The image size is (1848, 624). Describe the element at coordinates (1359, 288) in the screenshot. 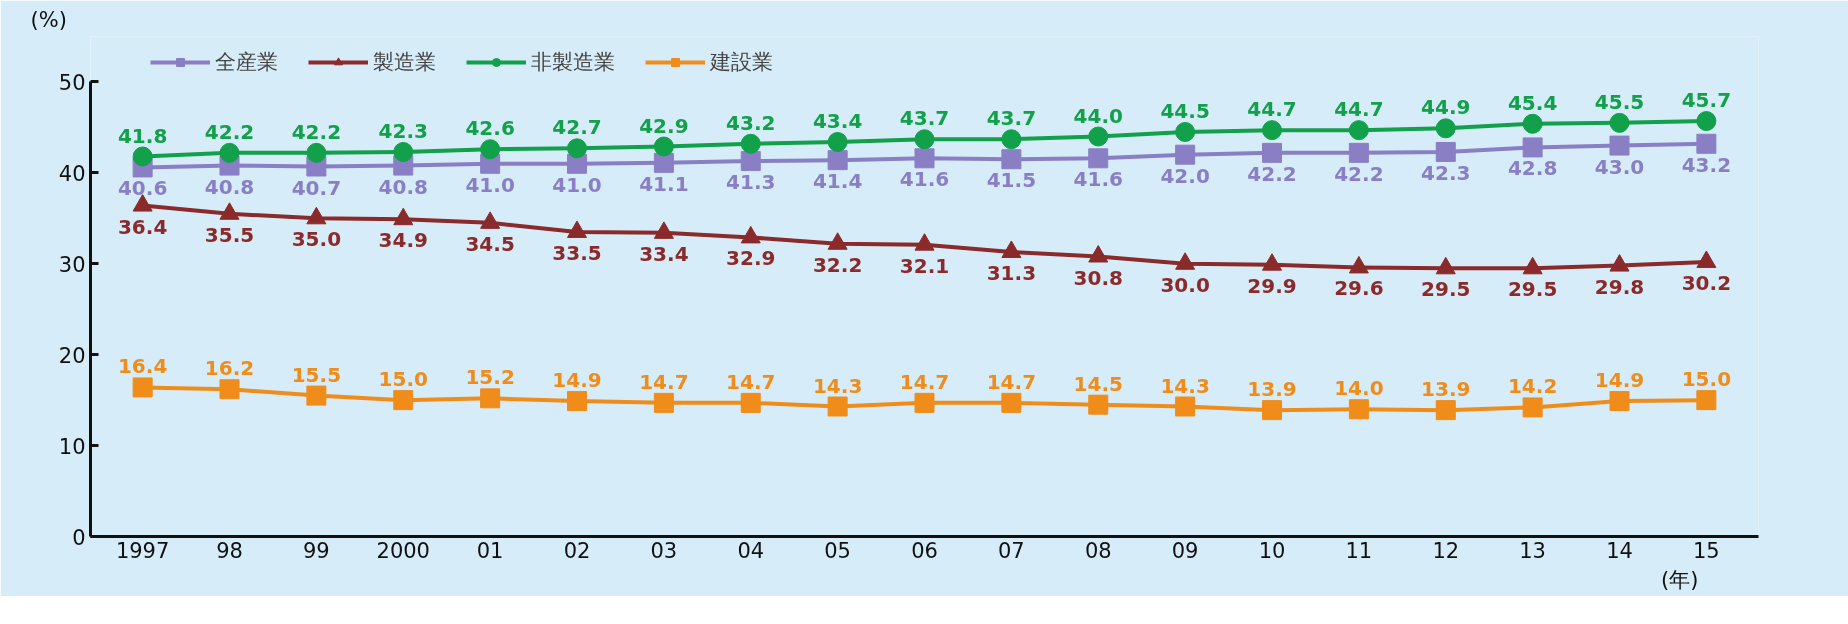

I see `data-label: 29.6` at that location.